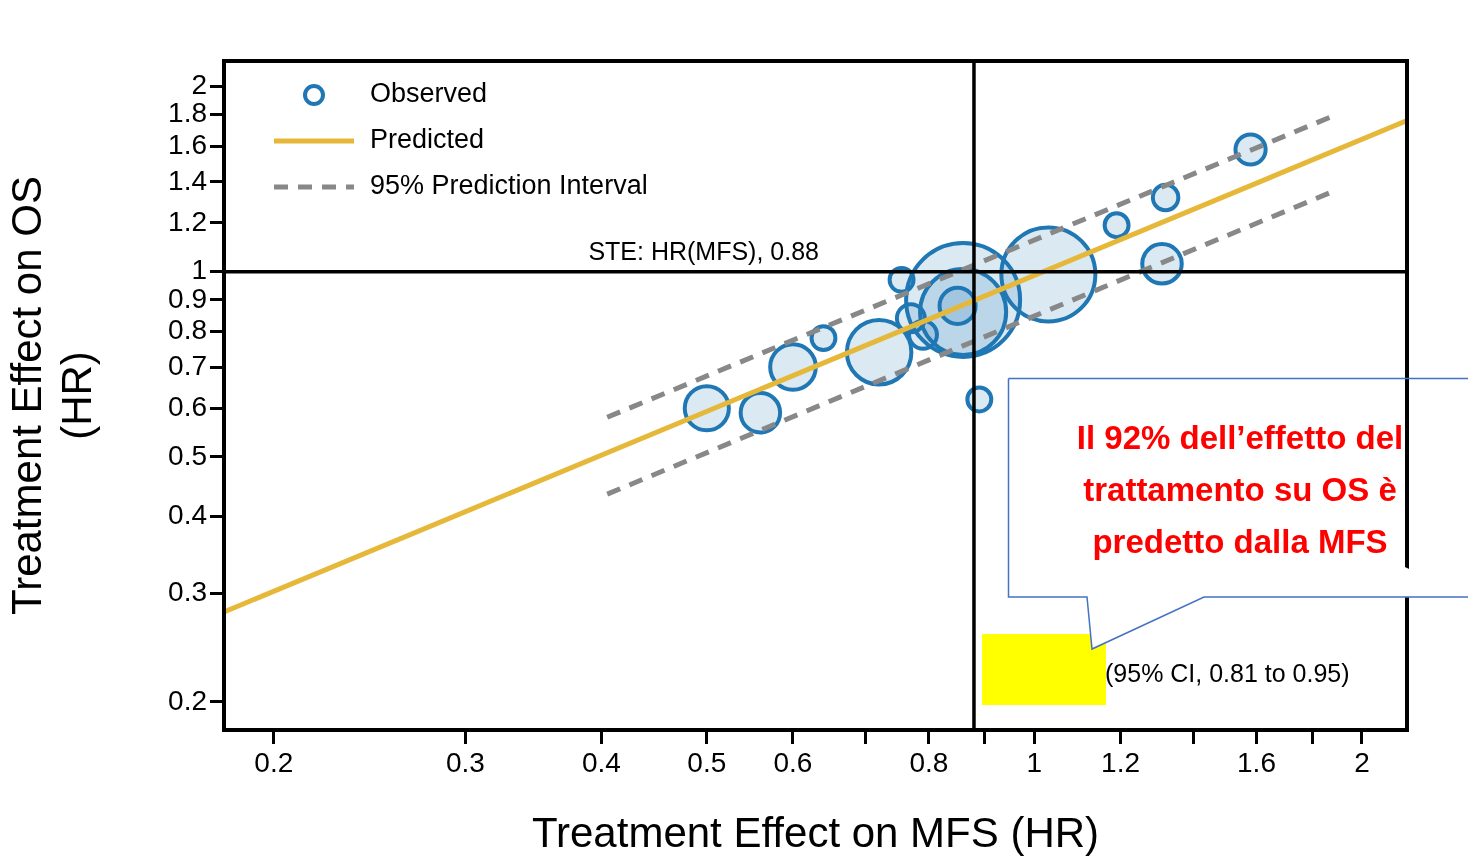 This screenshot has height=865, width=1468. What do you see at coordinates (187, 330) in the screenshot?
I see `y-tick-label: 0.8` at bounding box center [187, 330].